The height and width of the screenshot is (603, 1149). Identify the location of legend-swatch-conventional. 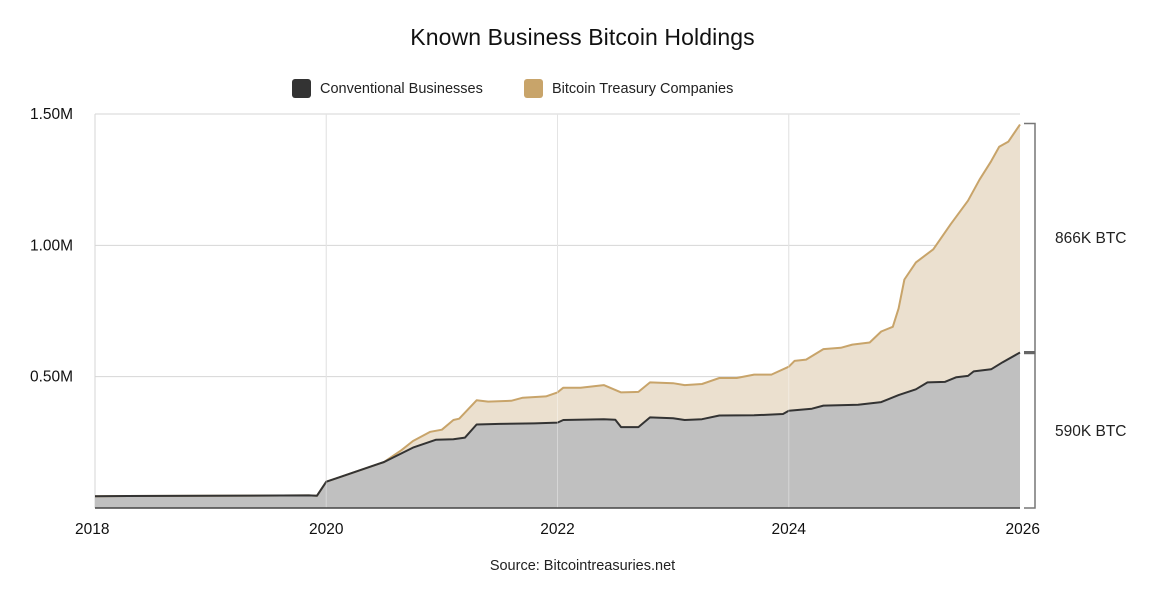
(301, 88).